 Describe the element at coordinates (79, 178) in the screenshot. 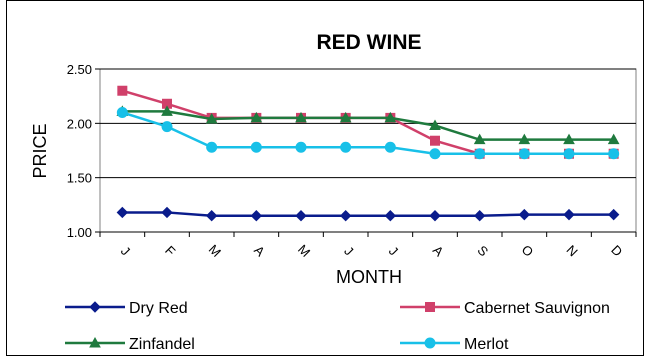

I see `y-tick-label: 1.50` at that location.